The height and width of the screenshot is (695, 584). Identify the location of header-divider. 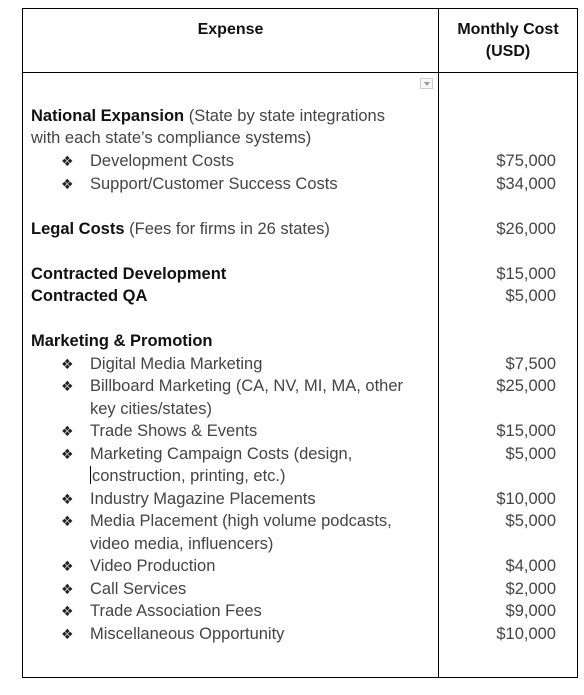
(300, 72).